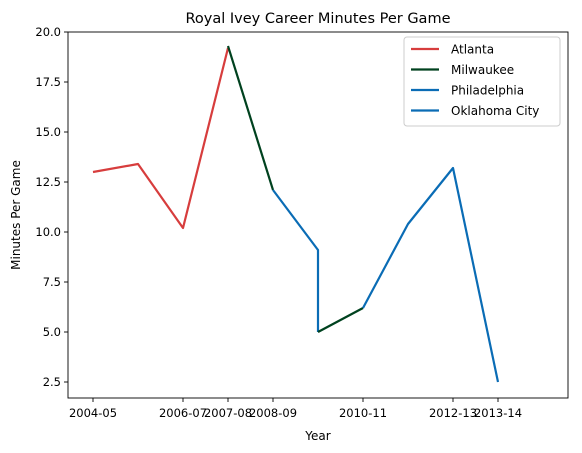  I want to click on series-line-atlanta, so click(161, 138).